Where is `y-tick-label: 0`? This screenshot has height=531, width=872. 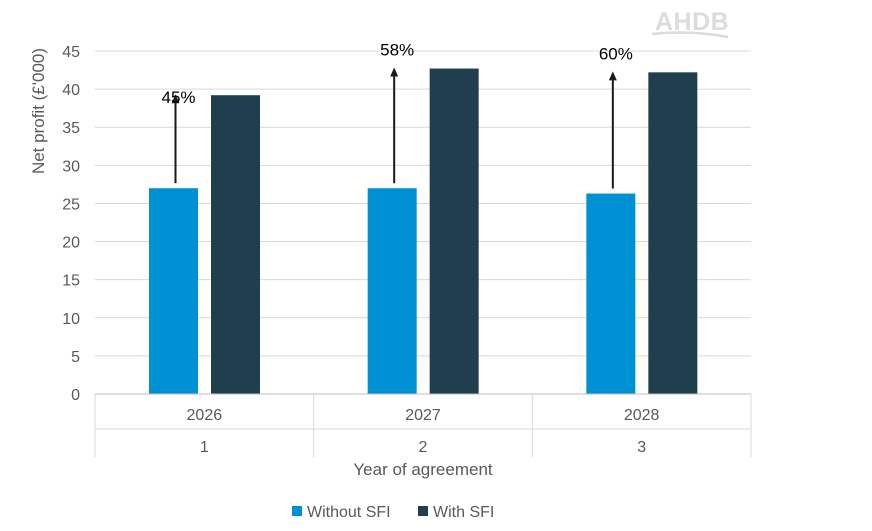
y-tick-label: 0 is located at coordinates (75, 395).